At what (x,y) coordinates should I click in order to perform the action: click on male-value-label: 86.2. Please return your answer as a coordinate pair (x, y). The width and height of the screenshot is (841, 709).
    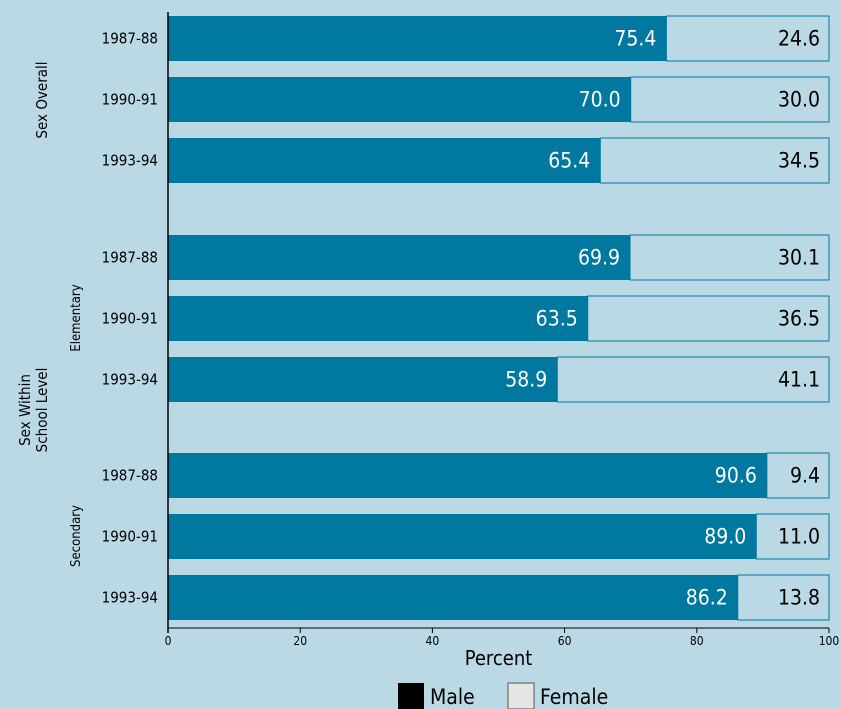
    Looking at the image, I should click on (707, 598).